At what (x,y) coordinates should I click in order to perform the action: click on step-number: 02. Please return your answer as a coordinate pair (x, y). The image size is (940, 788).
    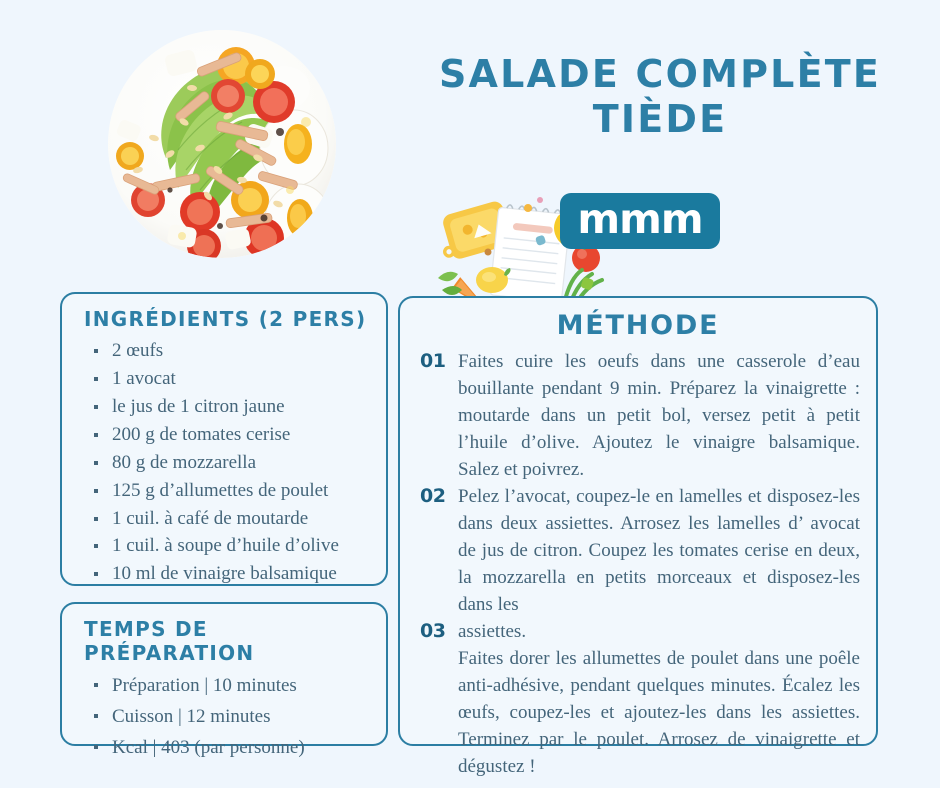
    Looking at the image, I should click on (433, 495).